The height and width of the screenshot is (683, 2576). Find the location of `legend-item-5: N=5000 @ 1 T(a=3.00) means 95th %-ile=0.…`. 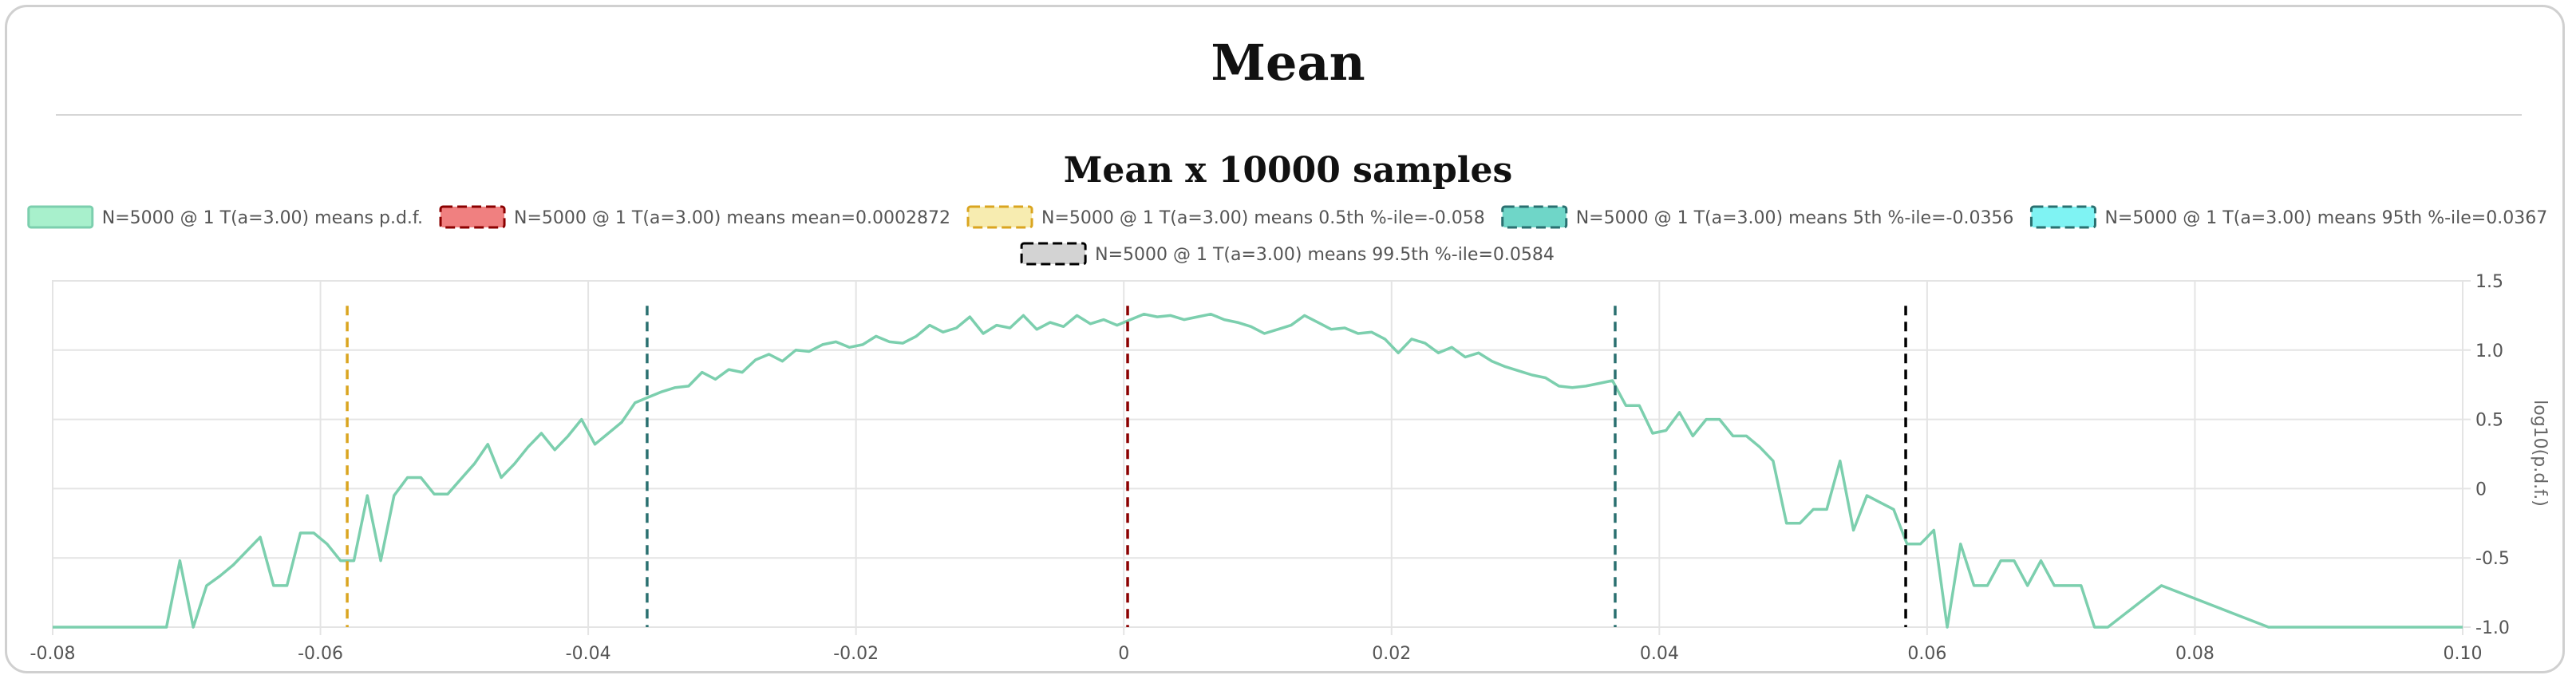

legend-item-5: N=5000 @ 1 T(a=3.00) means 95th %-ile=0.… is located at coordinates (2288, 217).